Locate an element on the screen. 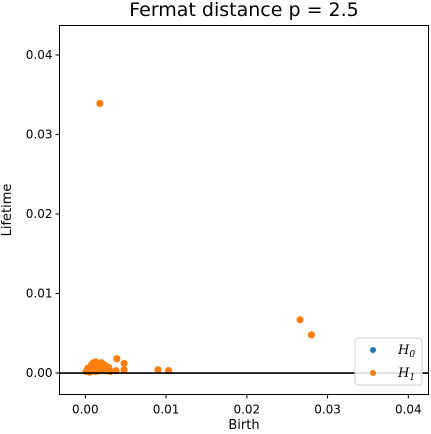  x-tick-label: 0.04 is located at coordinates (408, 410).